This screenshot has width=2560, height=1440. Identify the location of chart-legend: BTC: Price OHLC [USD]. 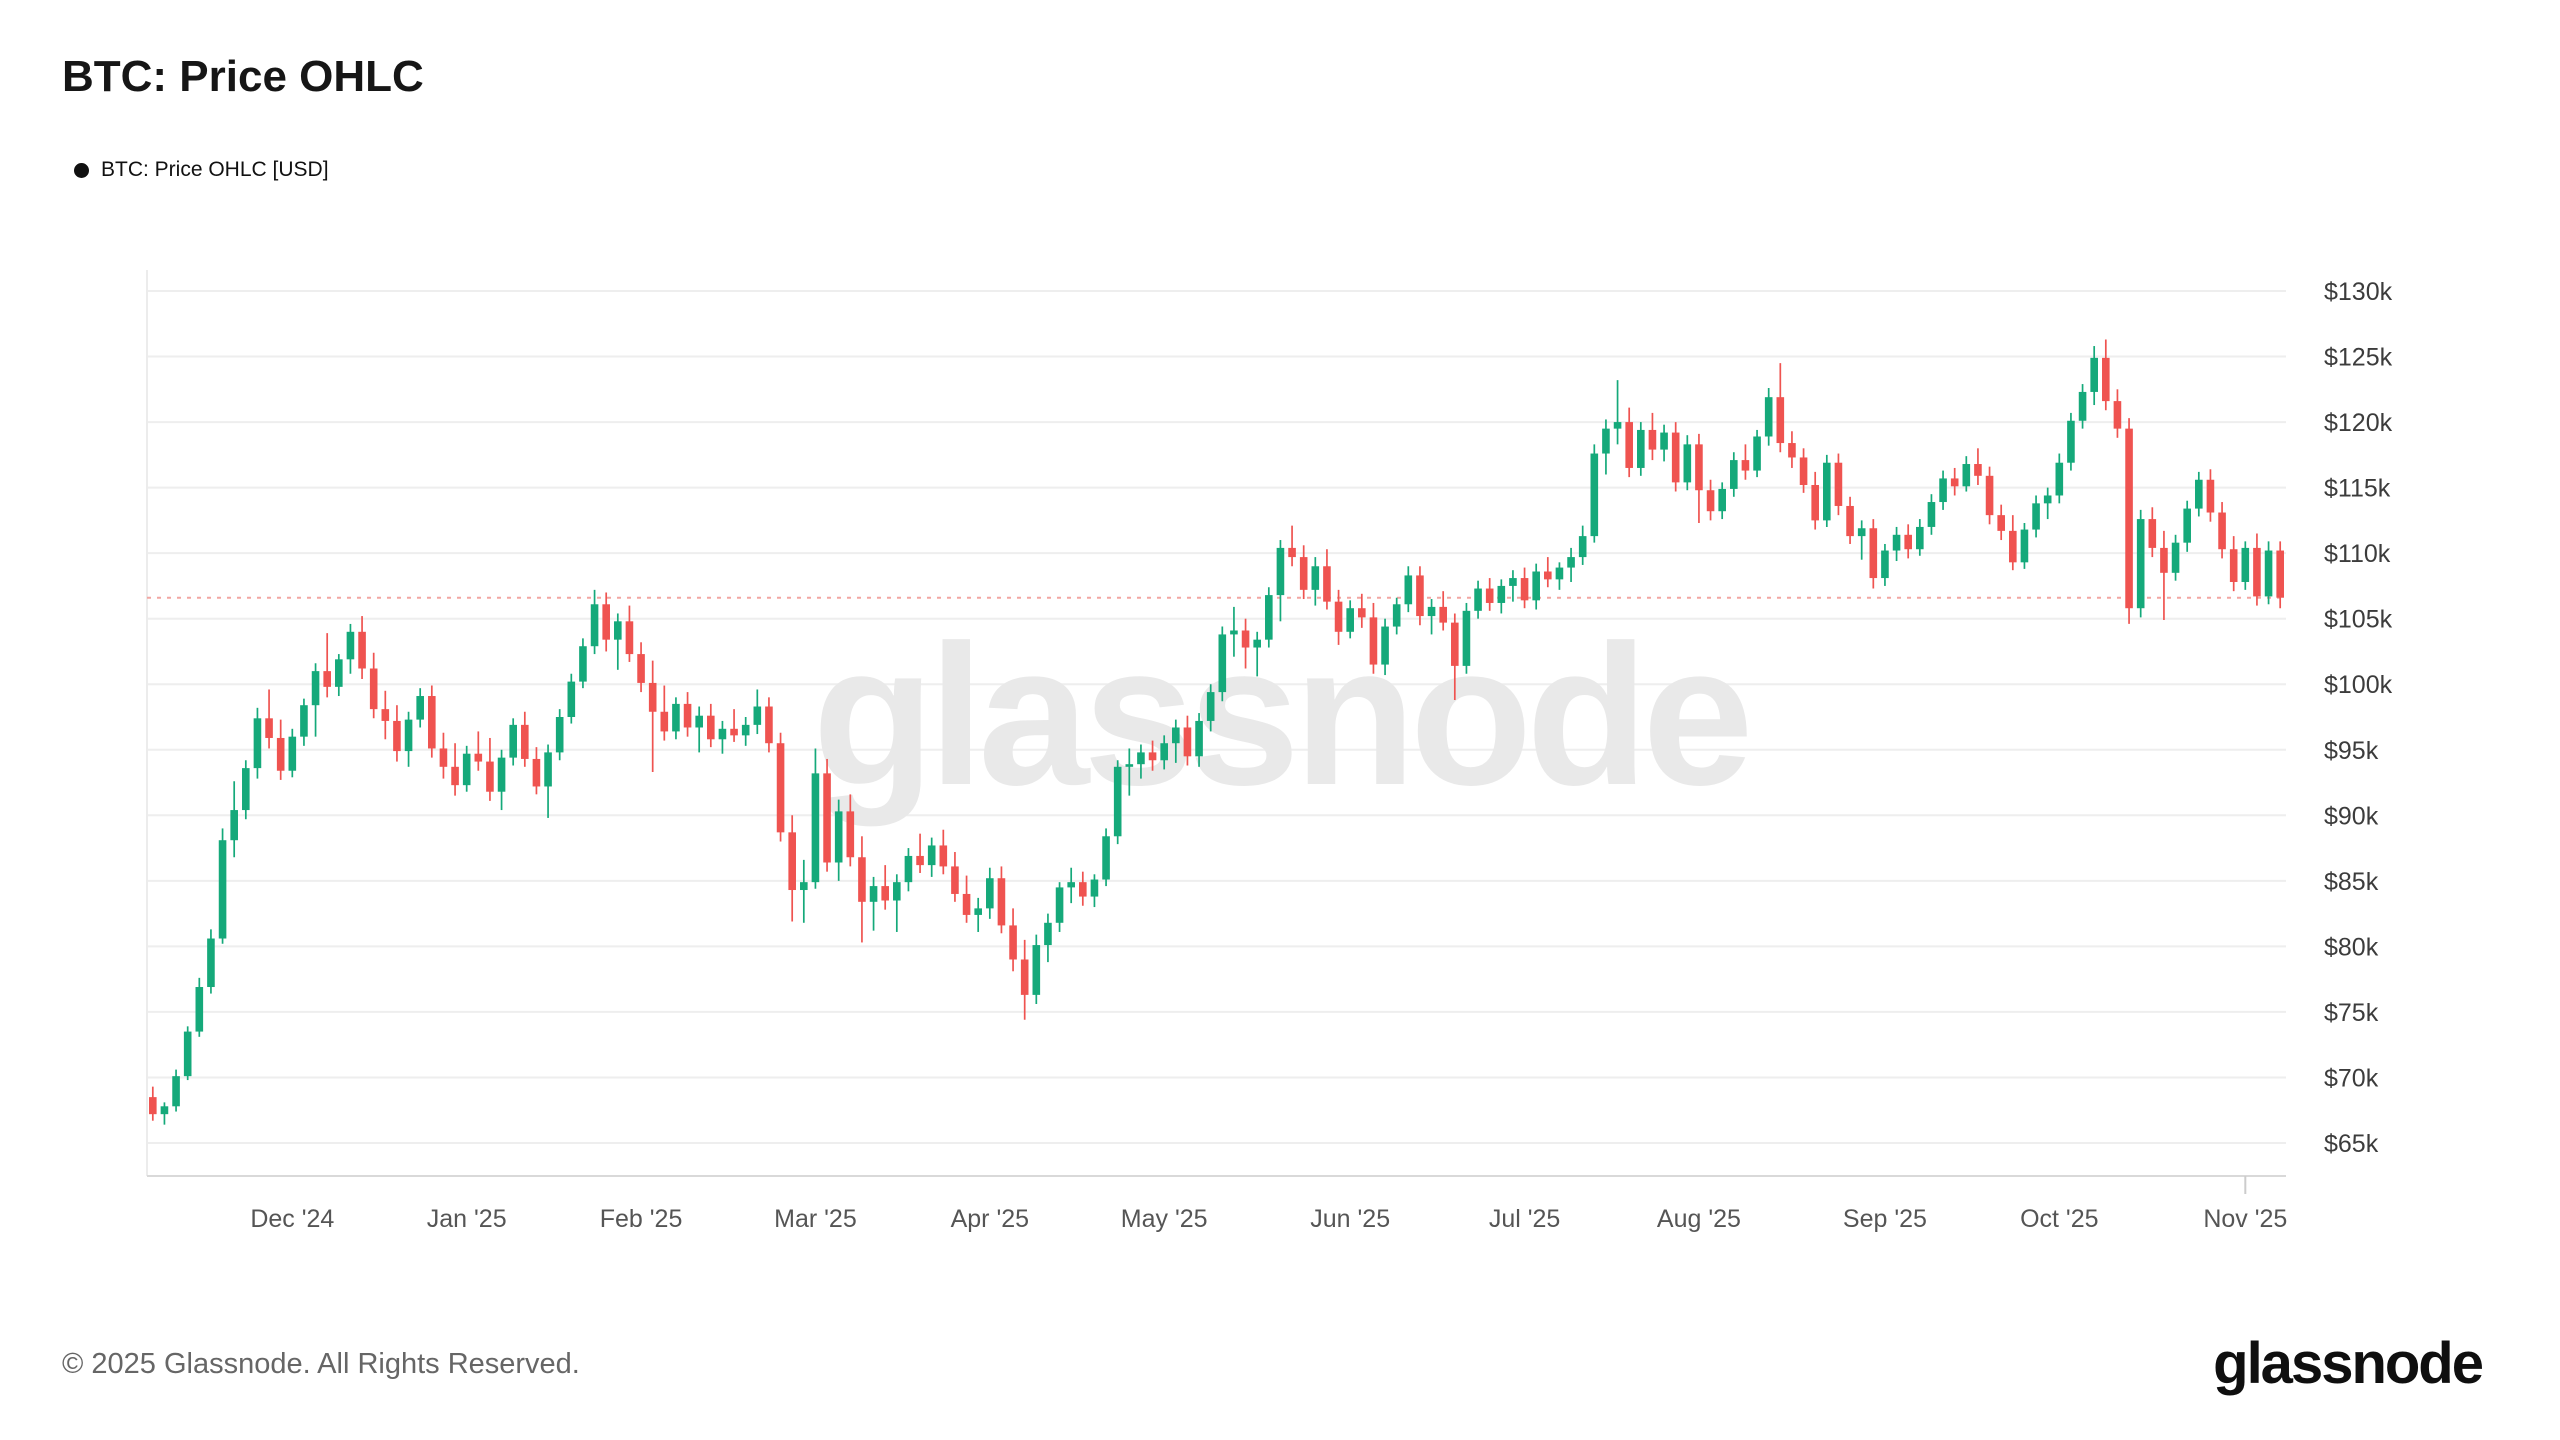
(201, 170).